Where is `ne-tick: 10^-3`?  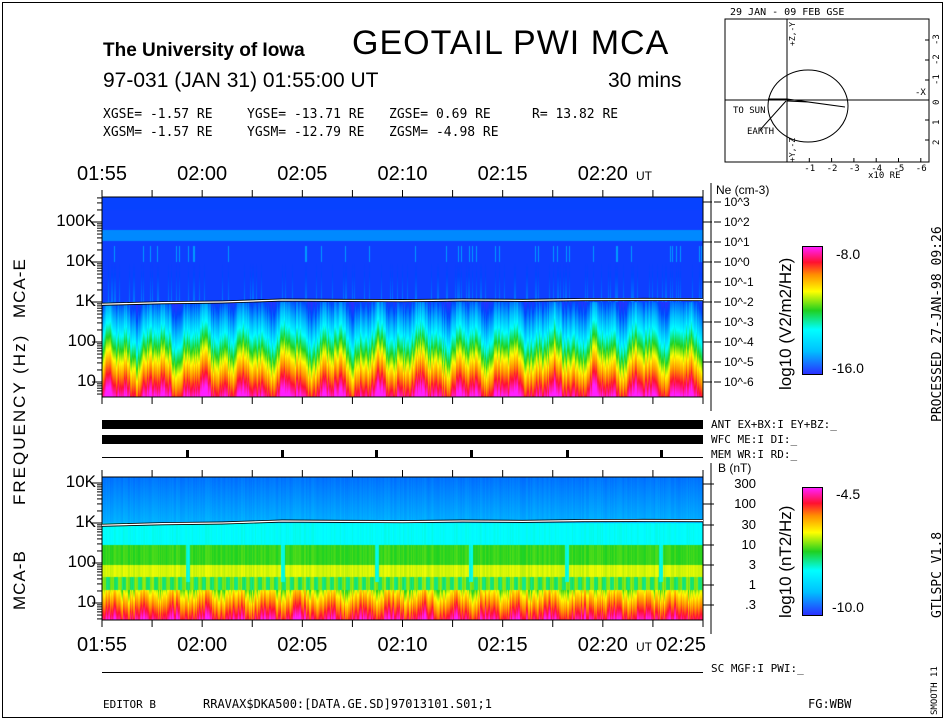
ne-tick: 10^-3 is located at coordinates (739, 322).